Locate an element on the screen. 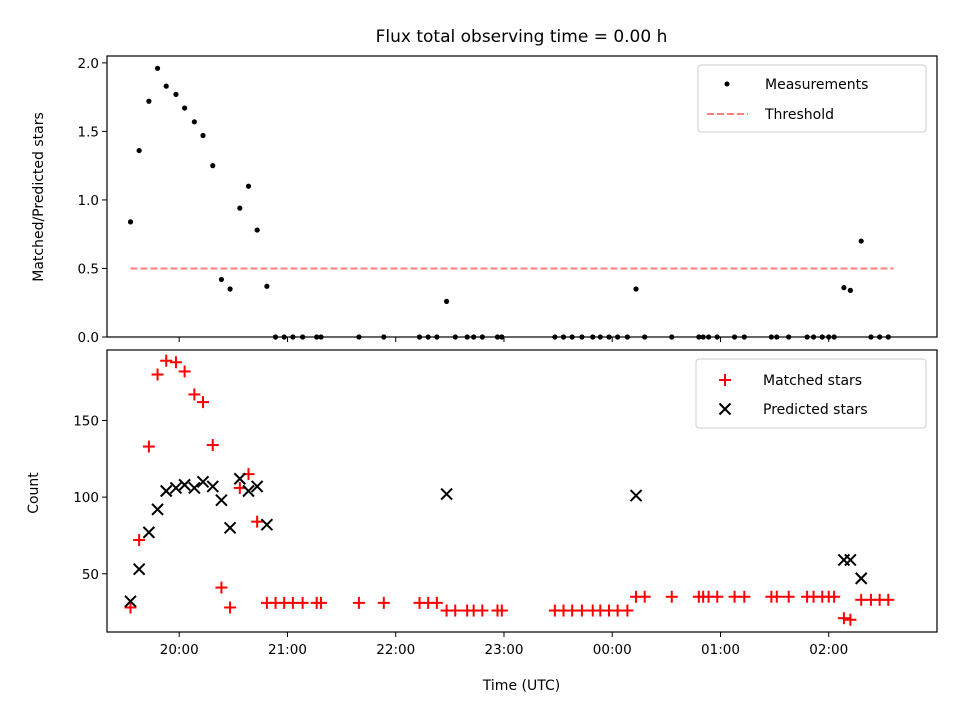 This screenshot has width=960, height=720. counts-legend: Matched stars Predicted stars is located at coordinates (811, 393).